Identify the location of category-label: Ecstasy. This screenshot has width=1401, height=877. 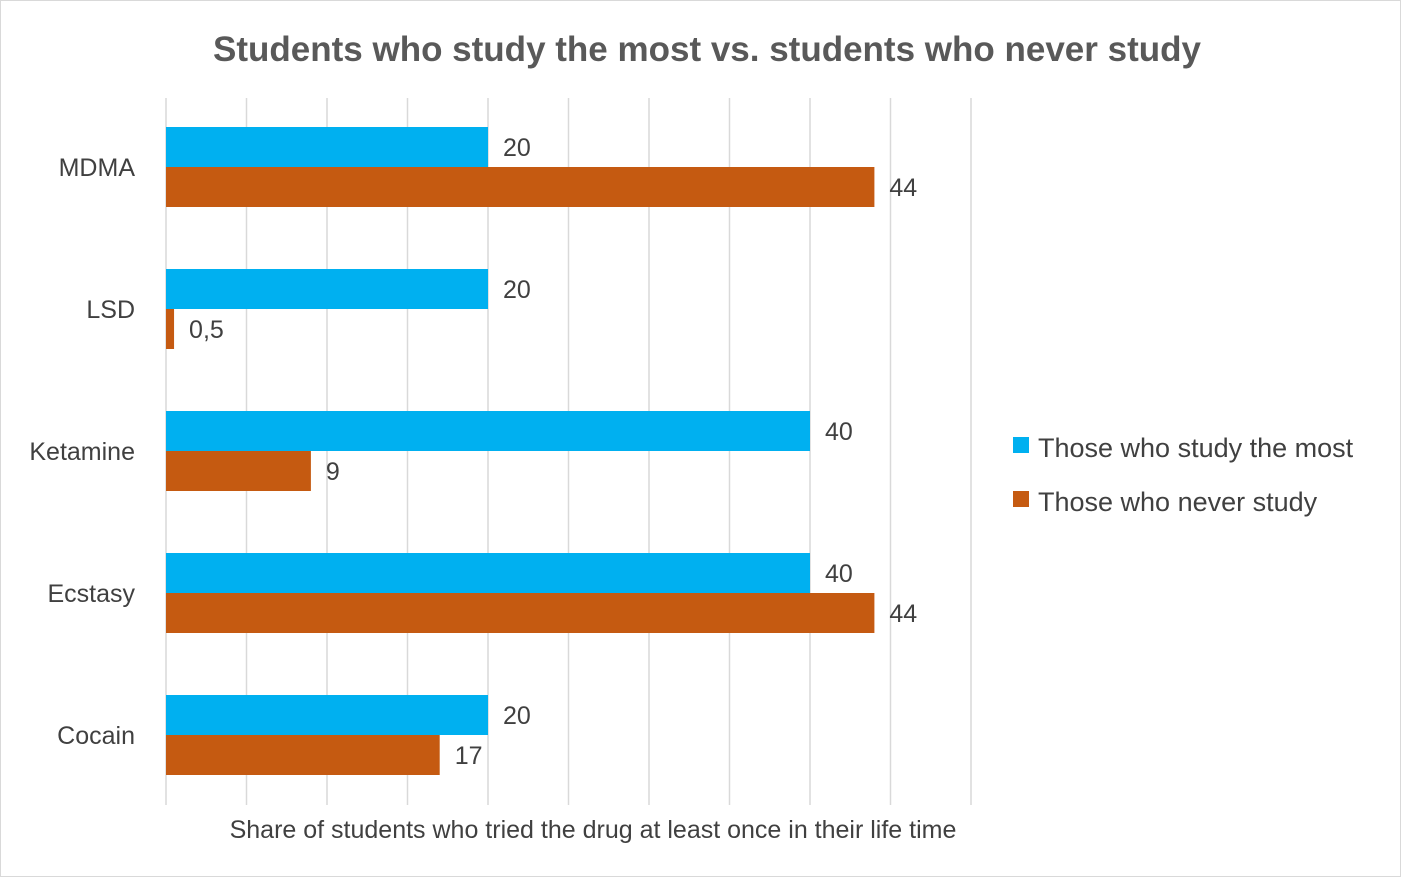
(91, 594).